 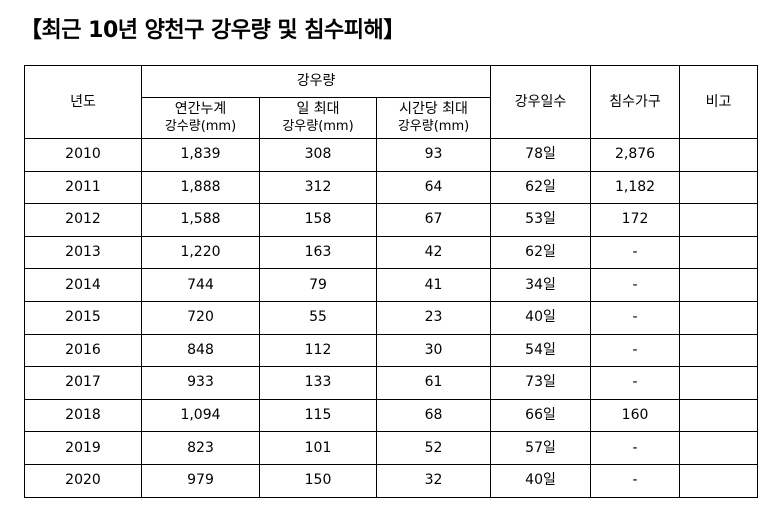 I want to click on cell-hourly-max: 41, so click(x=433, y=285).